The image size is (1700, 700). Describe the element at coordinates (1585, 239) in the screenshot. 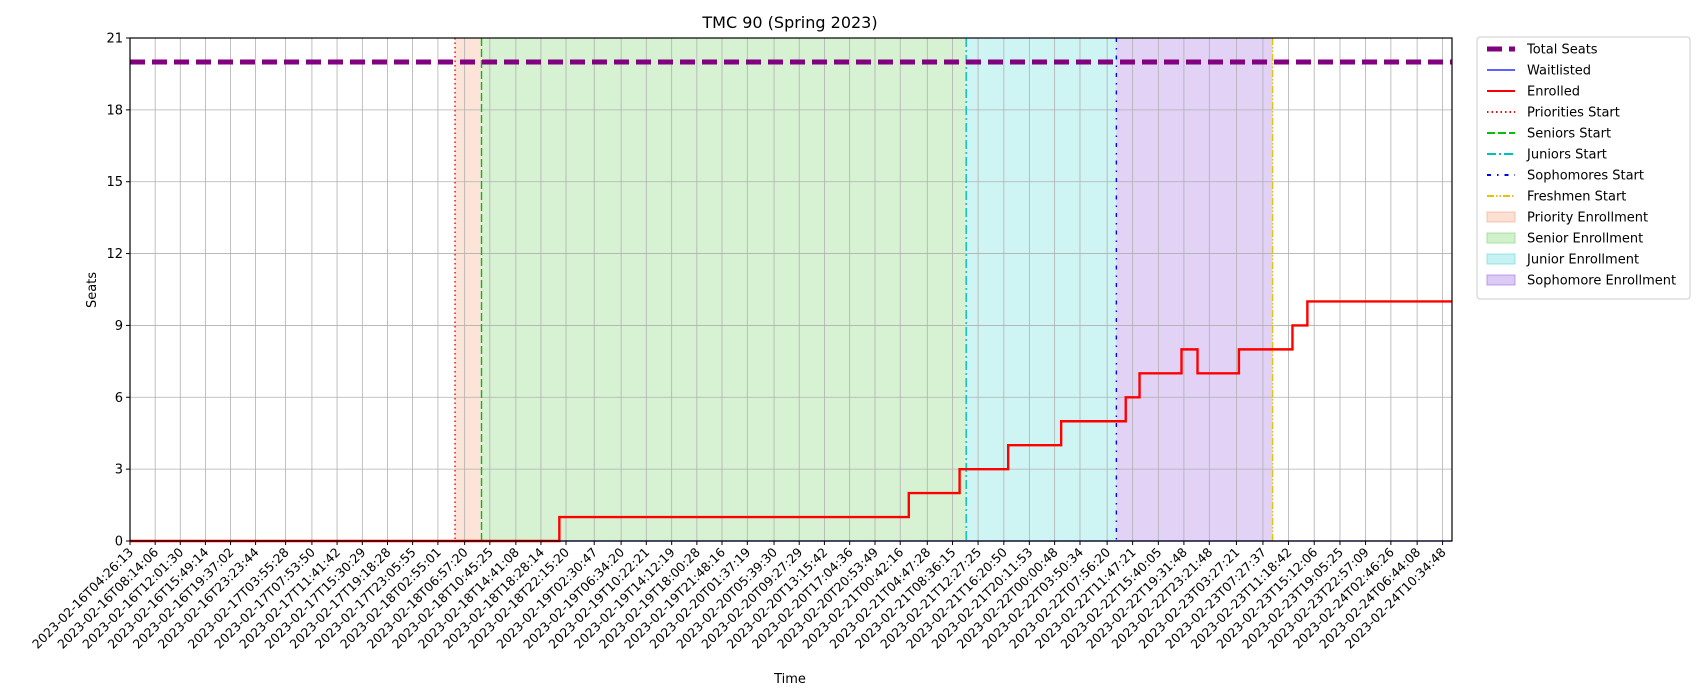

I see `legend-label: Senior Enrollment` at that location.